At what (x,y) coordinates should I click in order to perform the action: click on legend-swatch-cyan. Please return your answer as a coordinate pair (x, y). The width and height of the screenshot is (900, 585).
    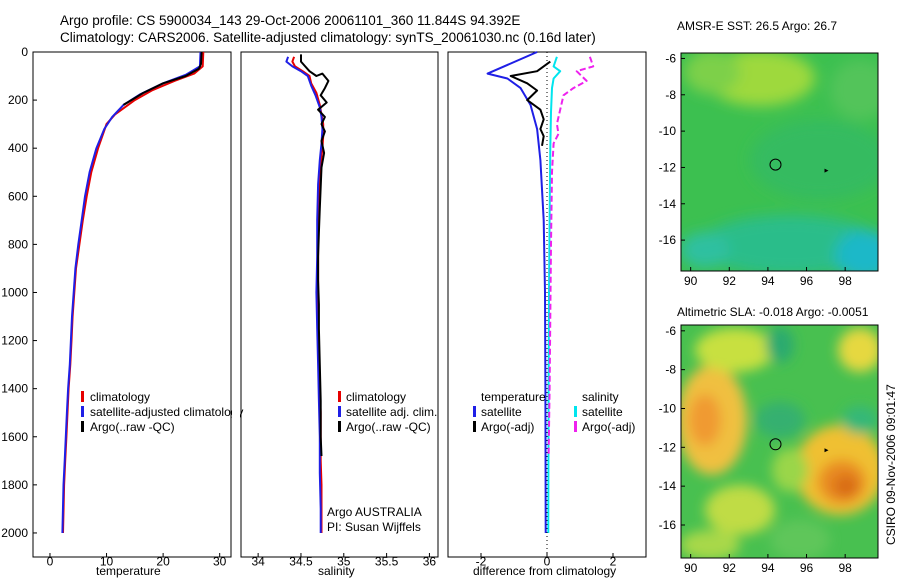
    Looking at the image, I should click on (575, 411).